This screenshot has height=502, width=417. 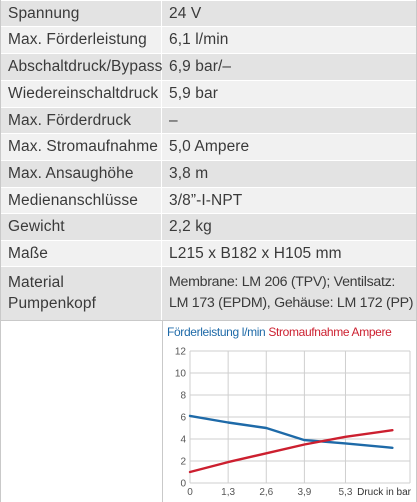 I want to click on spec-row: Max. Förderleistung 6,1 l/min, so click(x=208, y=39).